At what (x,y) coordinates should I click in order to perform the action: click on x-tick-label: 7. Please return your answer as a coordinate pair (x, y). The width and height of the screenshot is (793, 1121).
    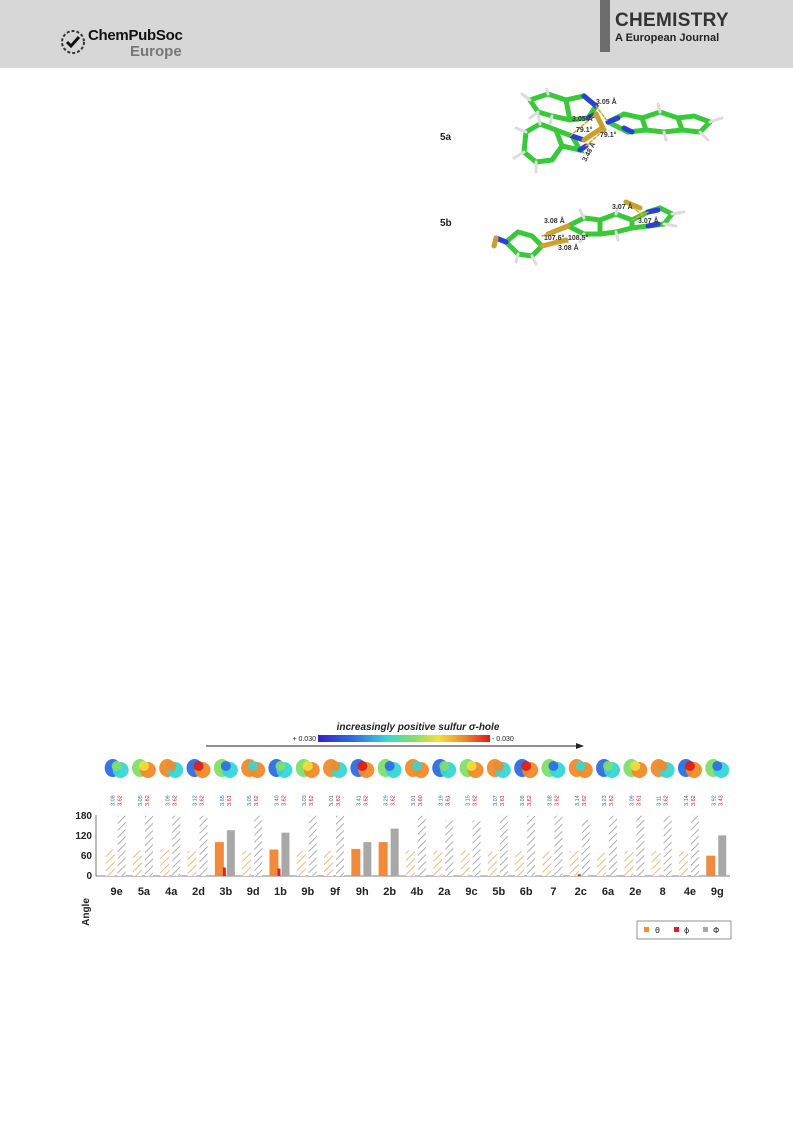
    Looking at the image, I should click on (553, 892).